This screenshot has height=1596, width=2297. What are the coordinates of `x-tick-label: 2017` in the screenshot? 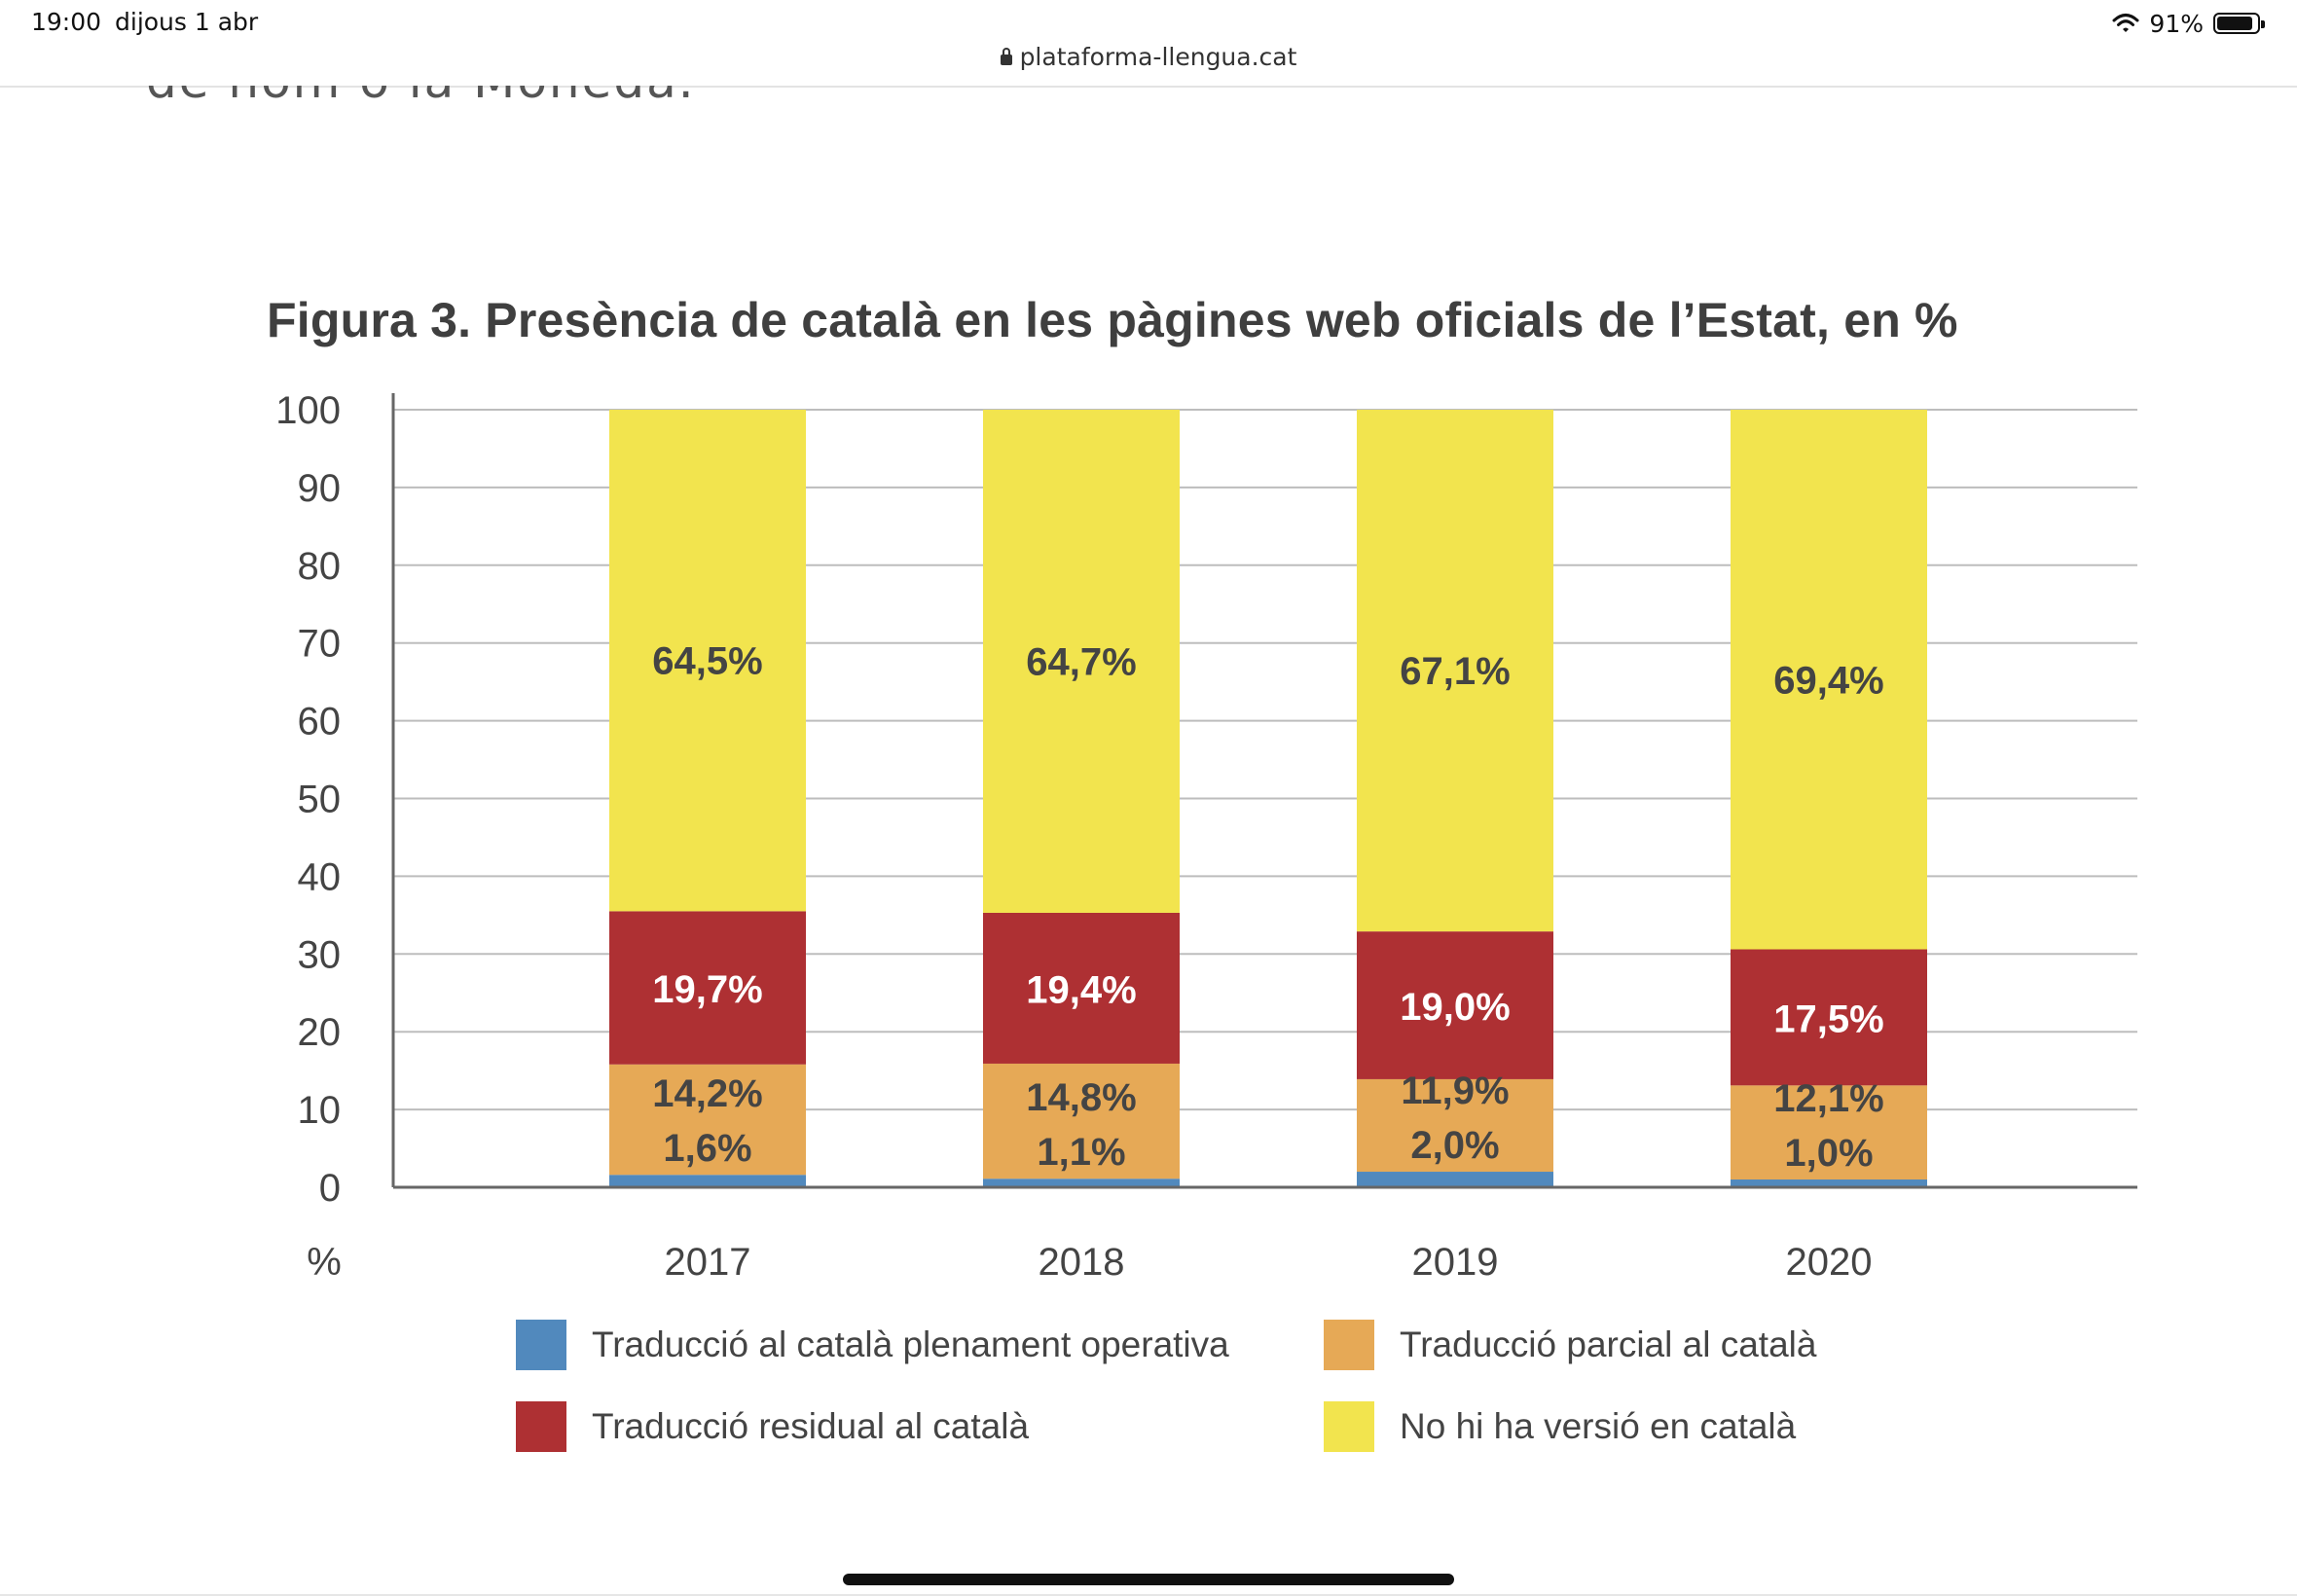 It's located at (708, 1262).